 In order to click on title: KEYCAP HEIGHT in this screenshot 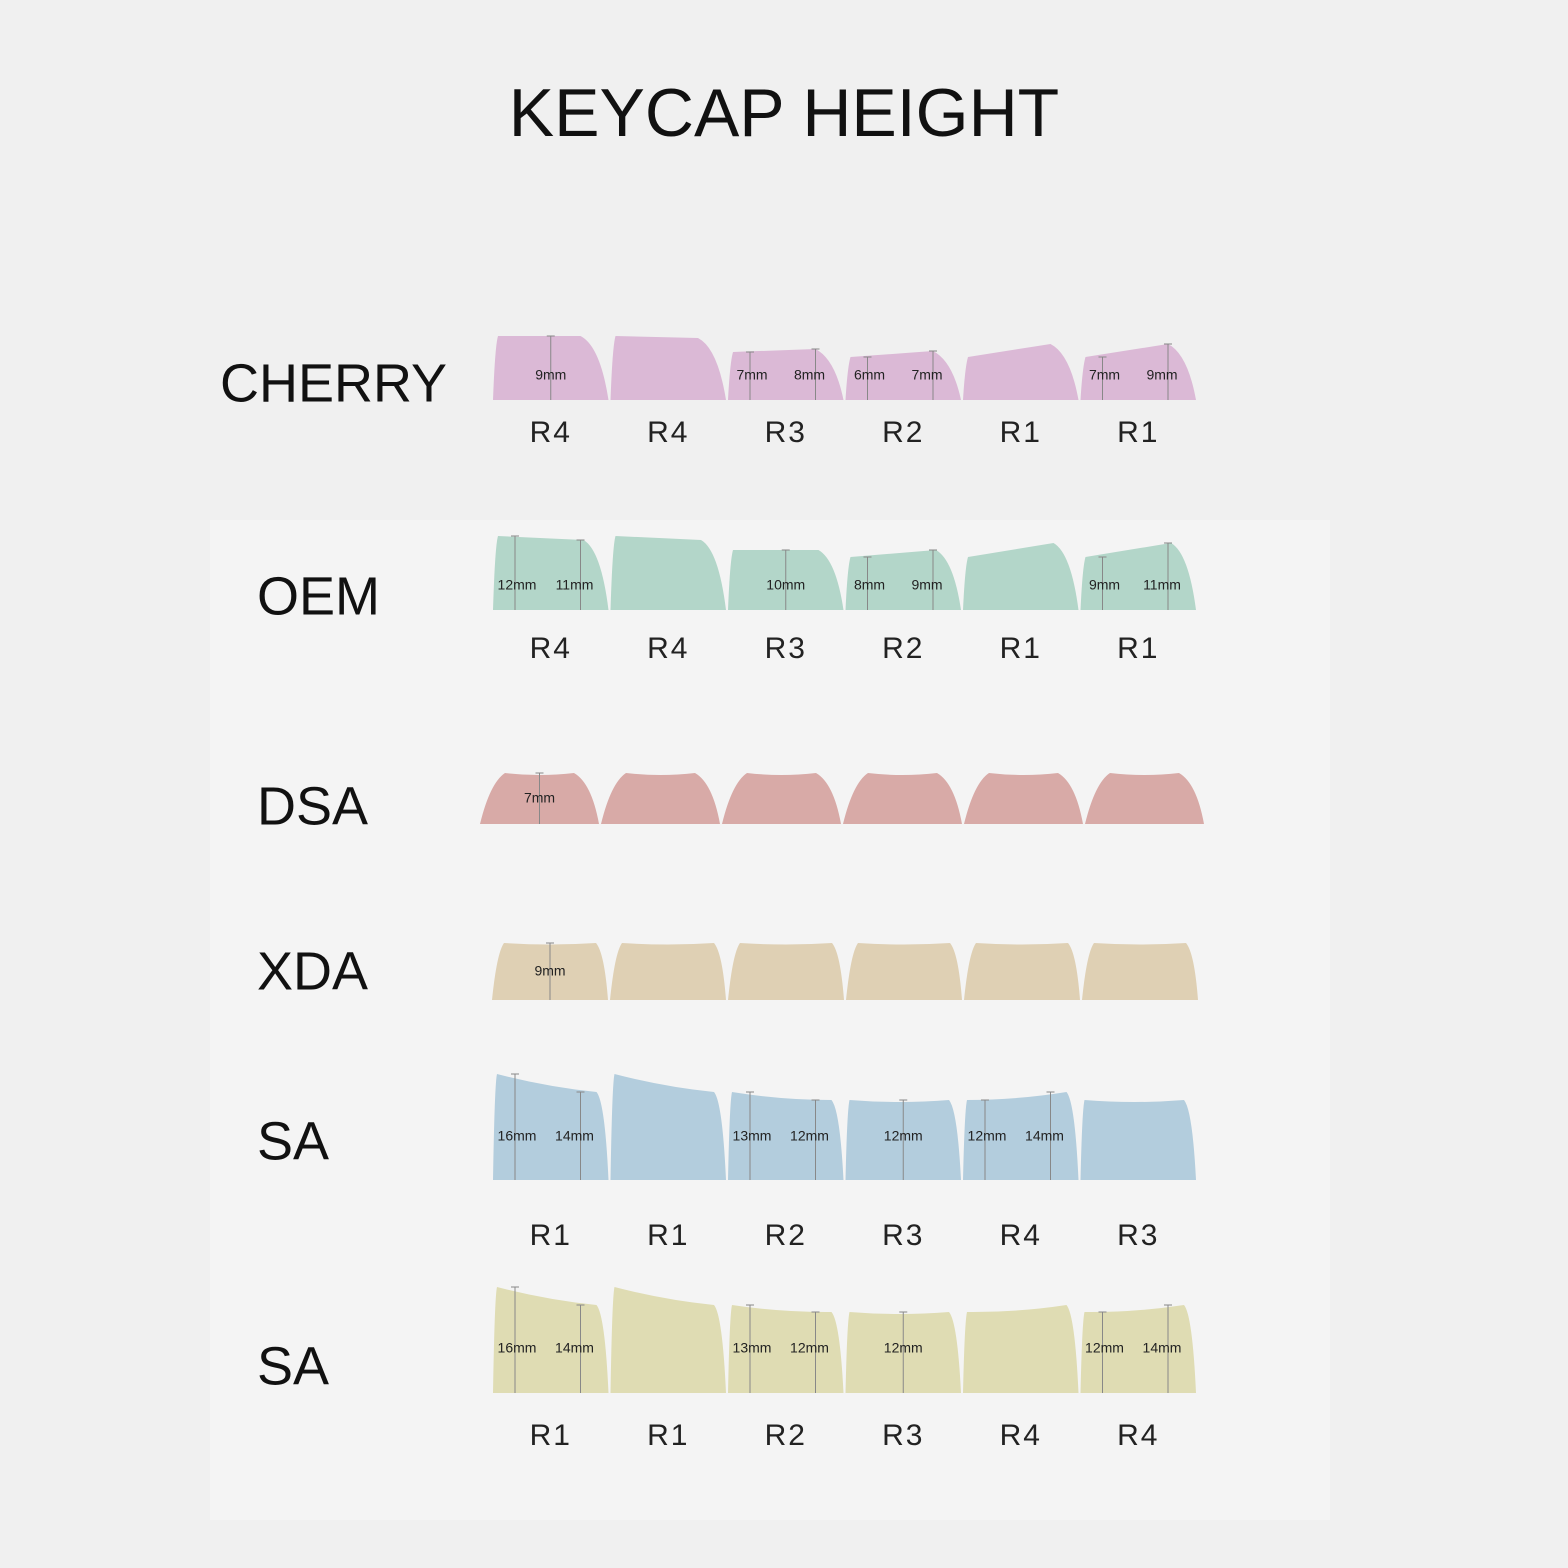, I will do `click(784, 113)`.